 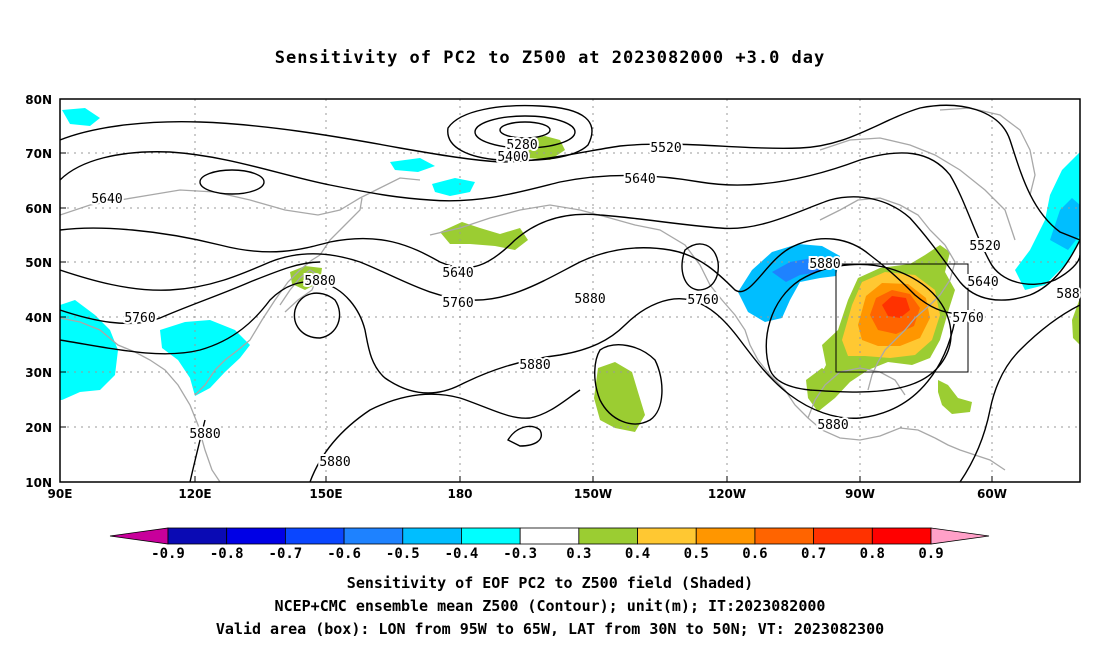 What do you see at coordinates (700, 267) in the screenshot?
I see `contour-5760-loop` at bounding box center [700, 267].